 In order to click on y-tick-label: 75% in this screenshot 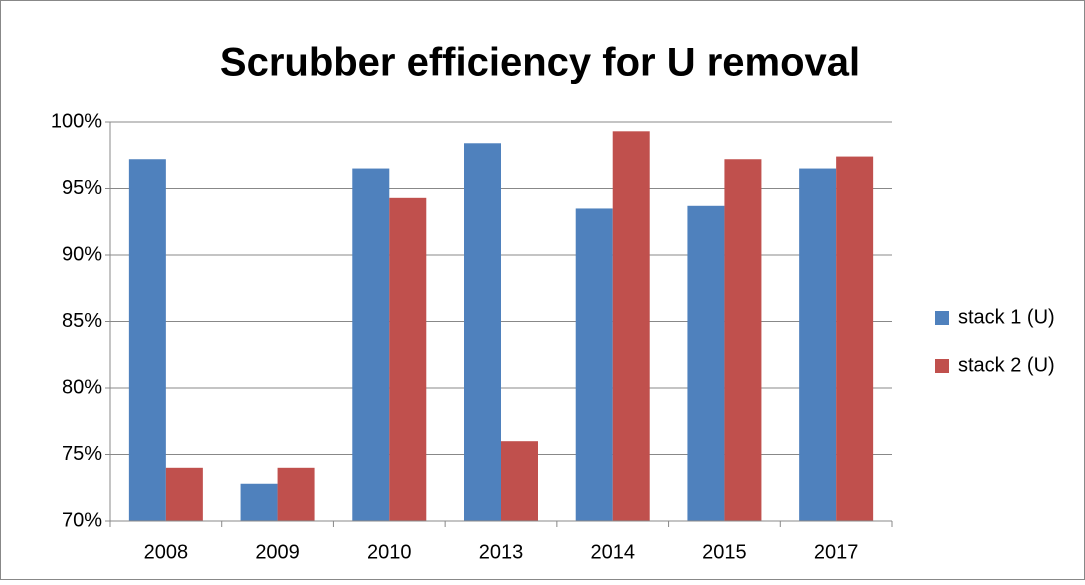, I will do `click(82, 454)`.